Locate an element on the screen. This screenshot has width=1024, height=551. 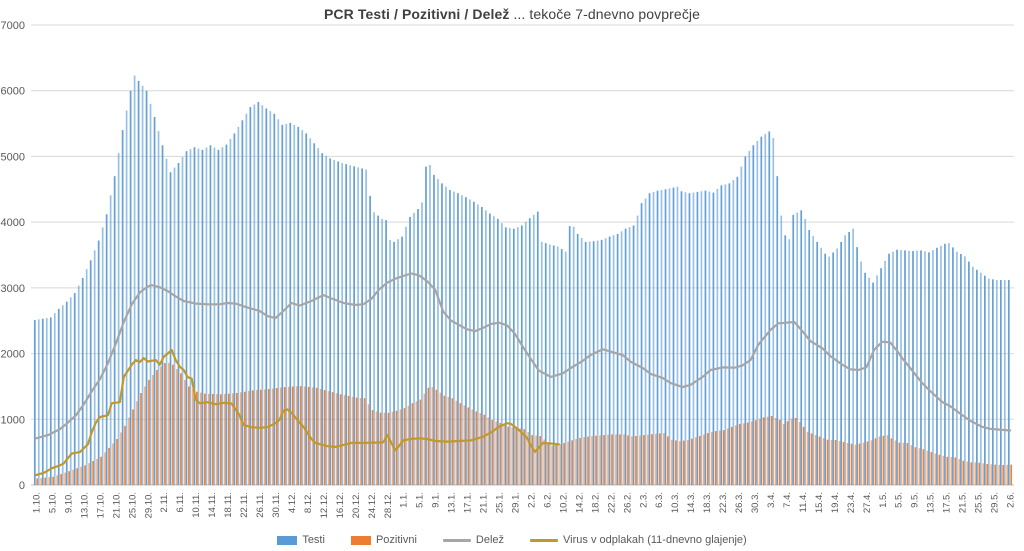
svg-text: 10.3. is located at coordinates (675, 502).